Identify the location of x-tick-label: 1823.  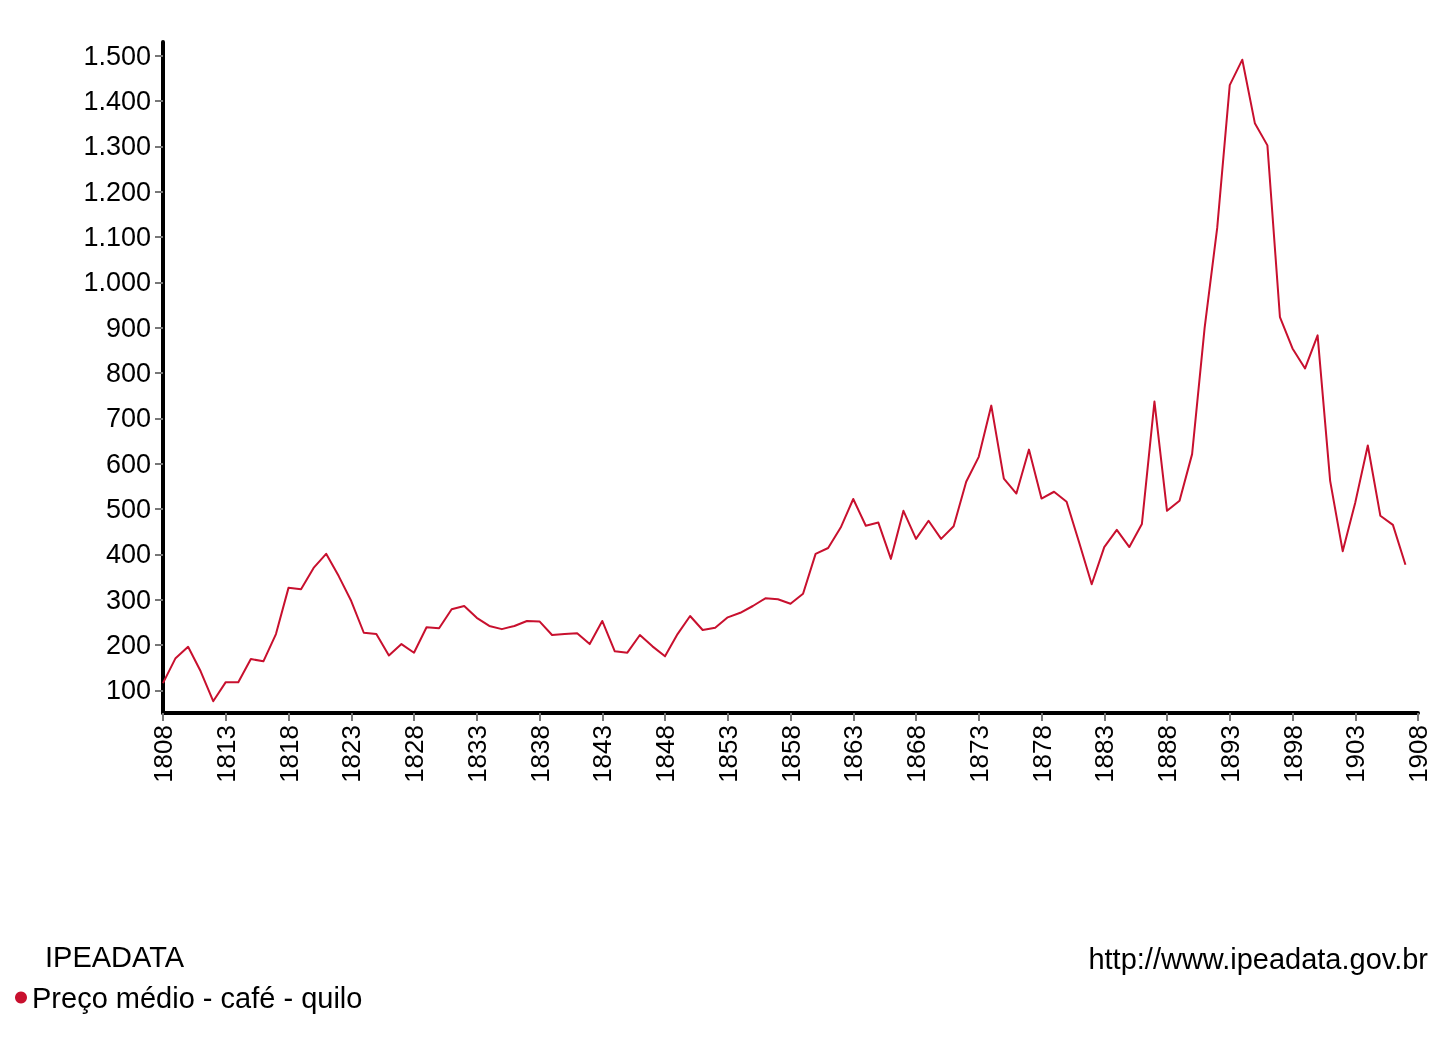
(351, 754).